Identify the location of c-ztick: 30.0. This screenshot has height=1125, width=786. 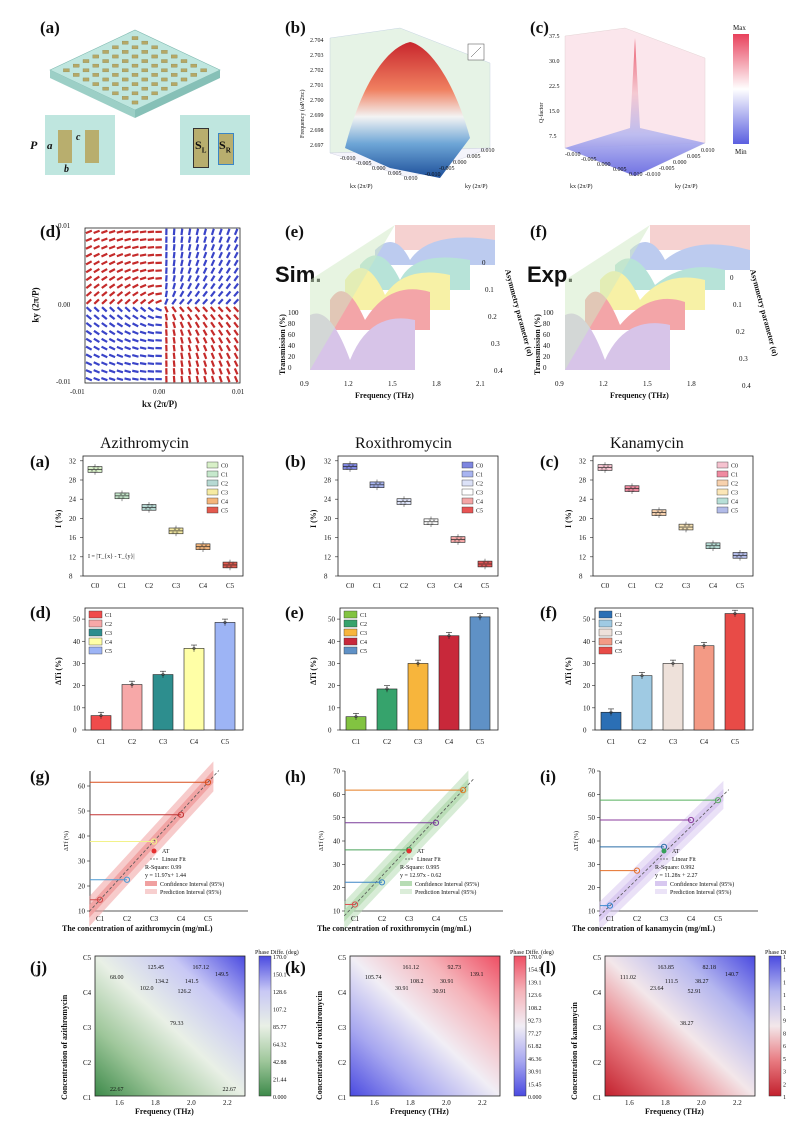
(554, 62).